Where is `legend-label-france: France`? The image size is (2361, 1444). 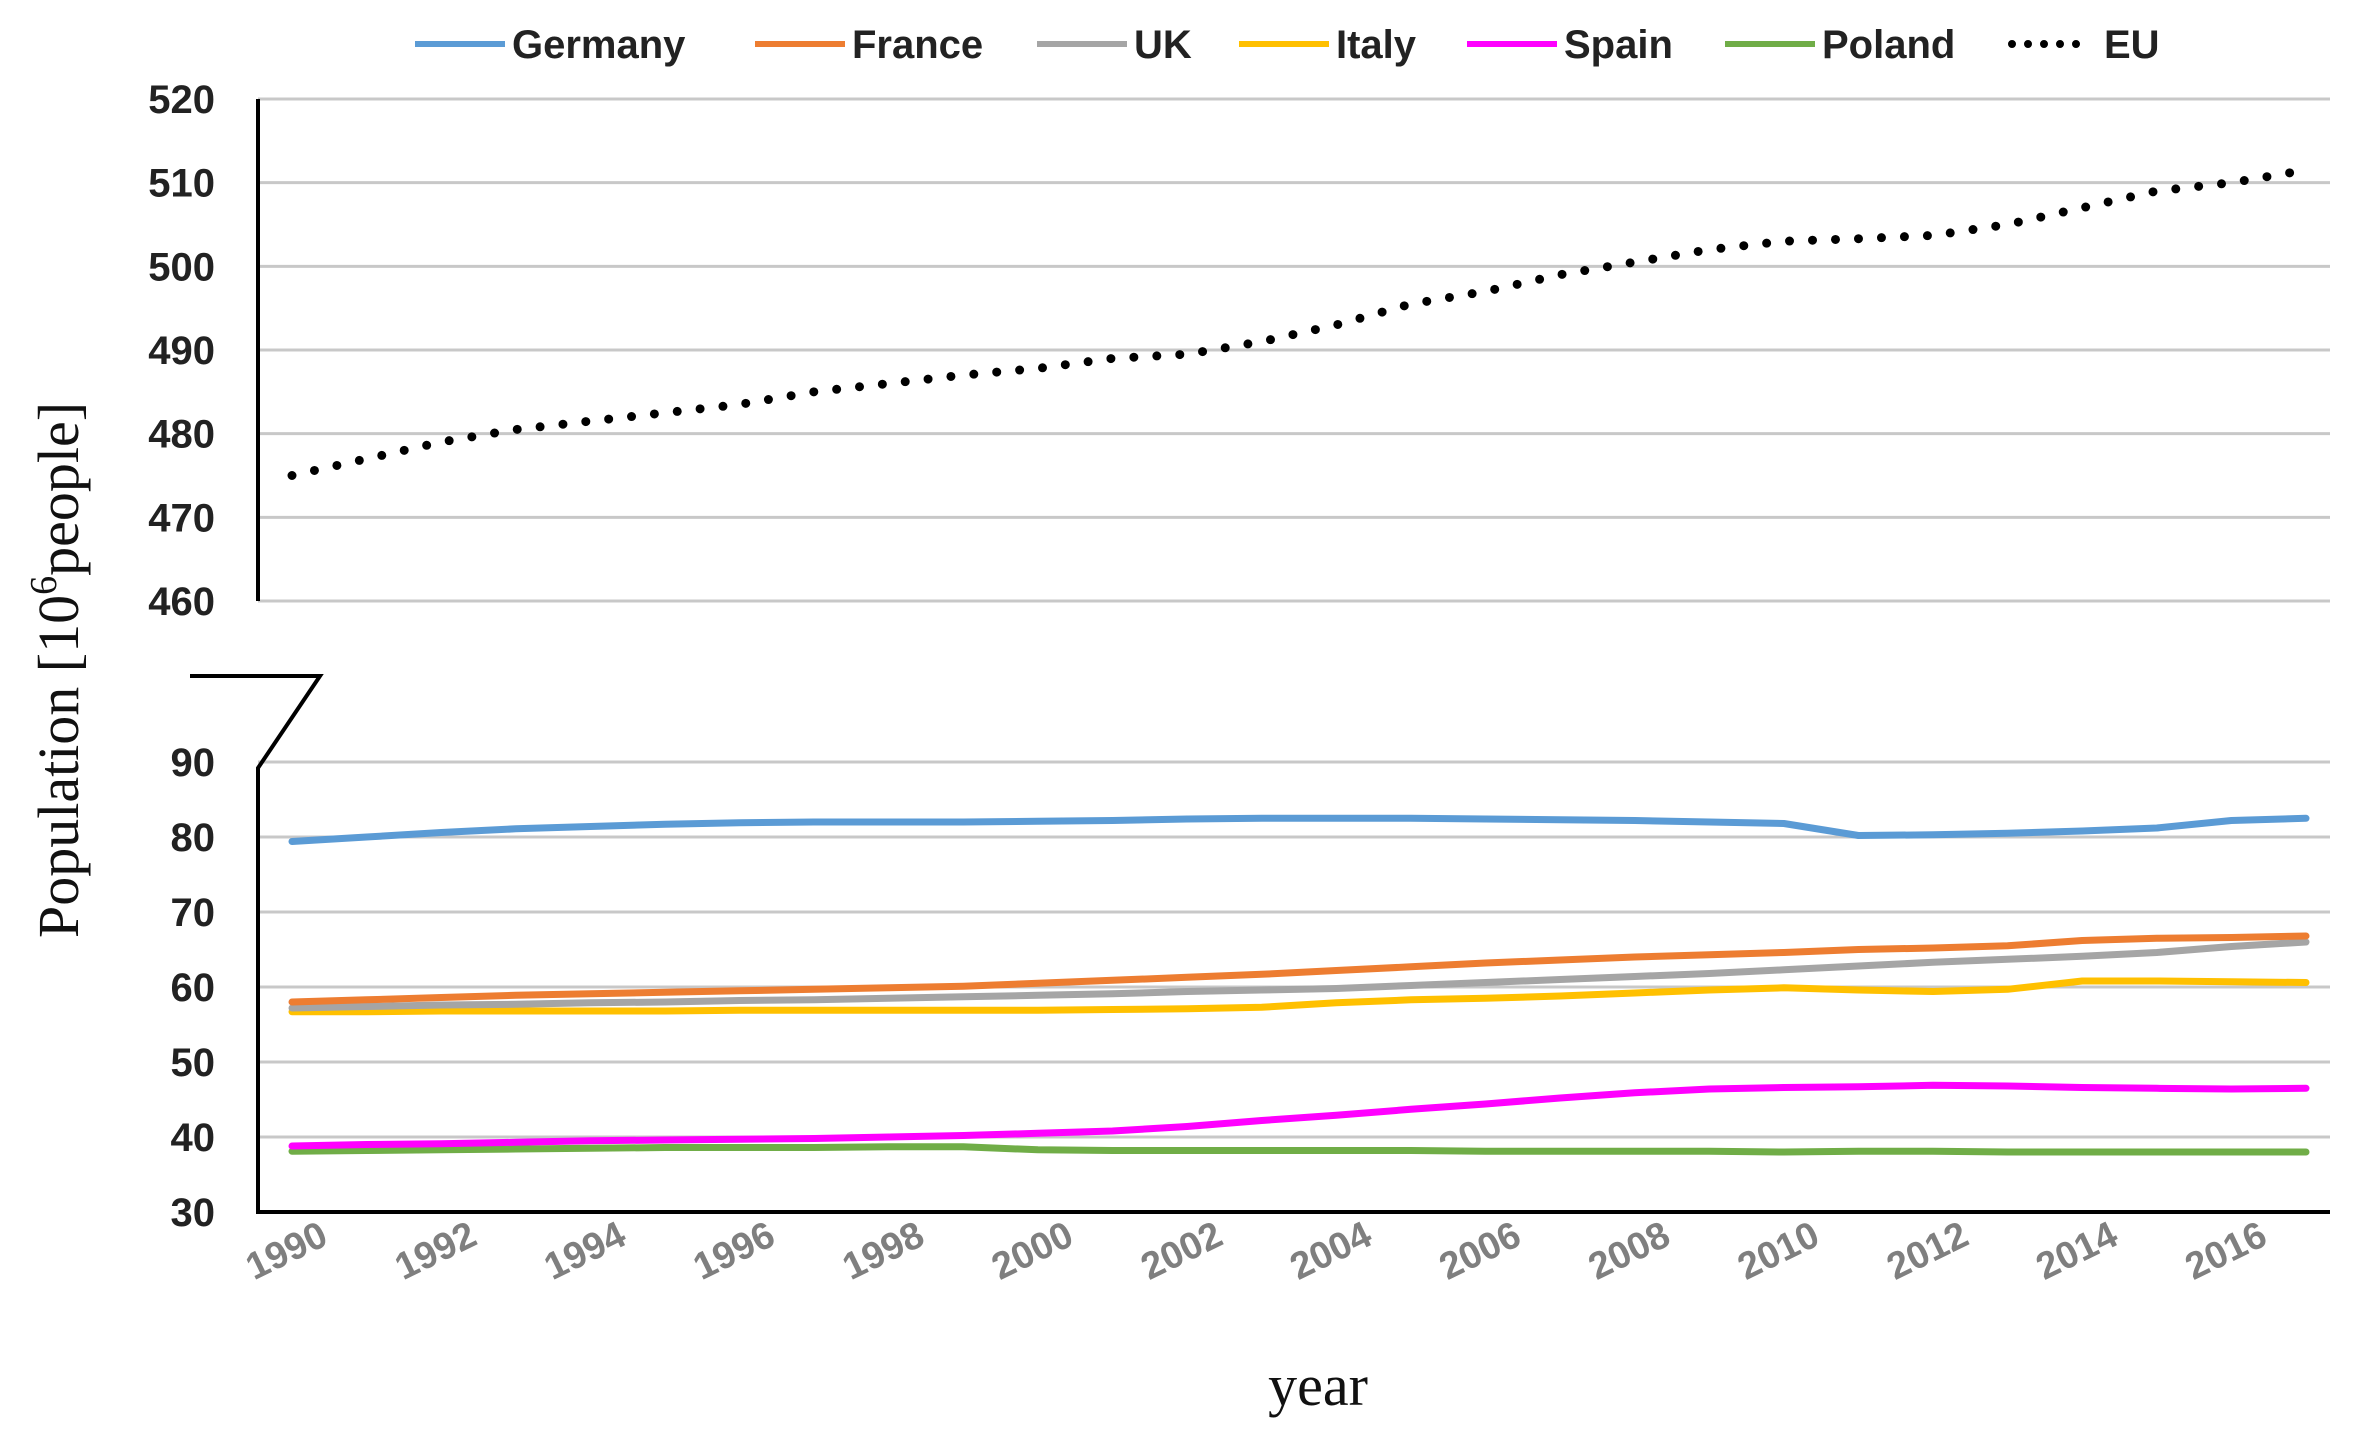 legend-label-france: France is located at coordinates (917, 45).